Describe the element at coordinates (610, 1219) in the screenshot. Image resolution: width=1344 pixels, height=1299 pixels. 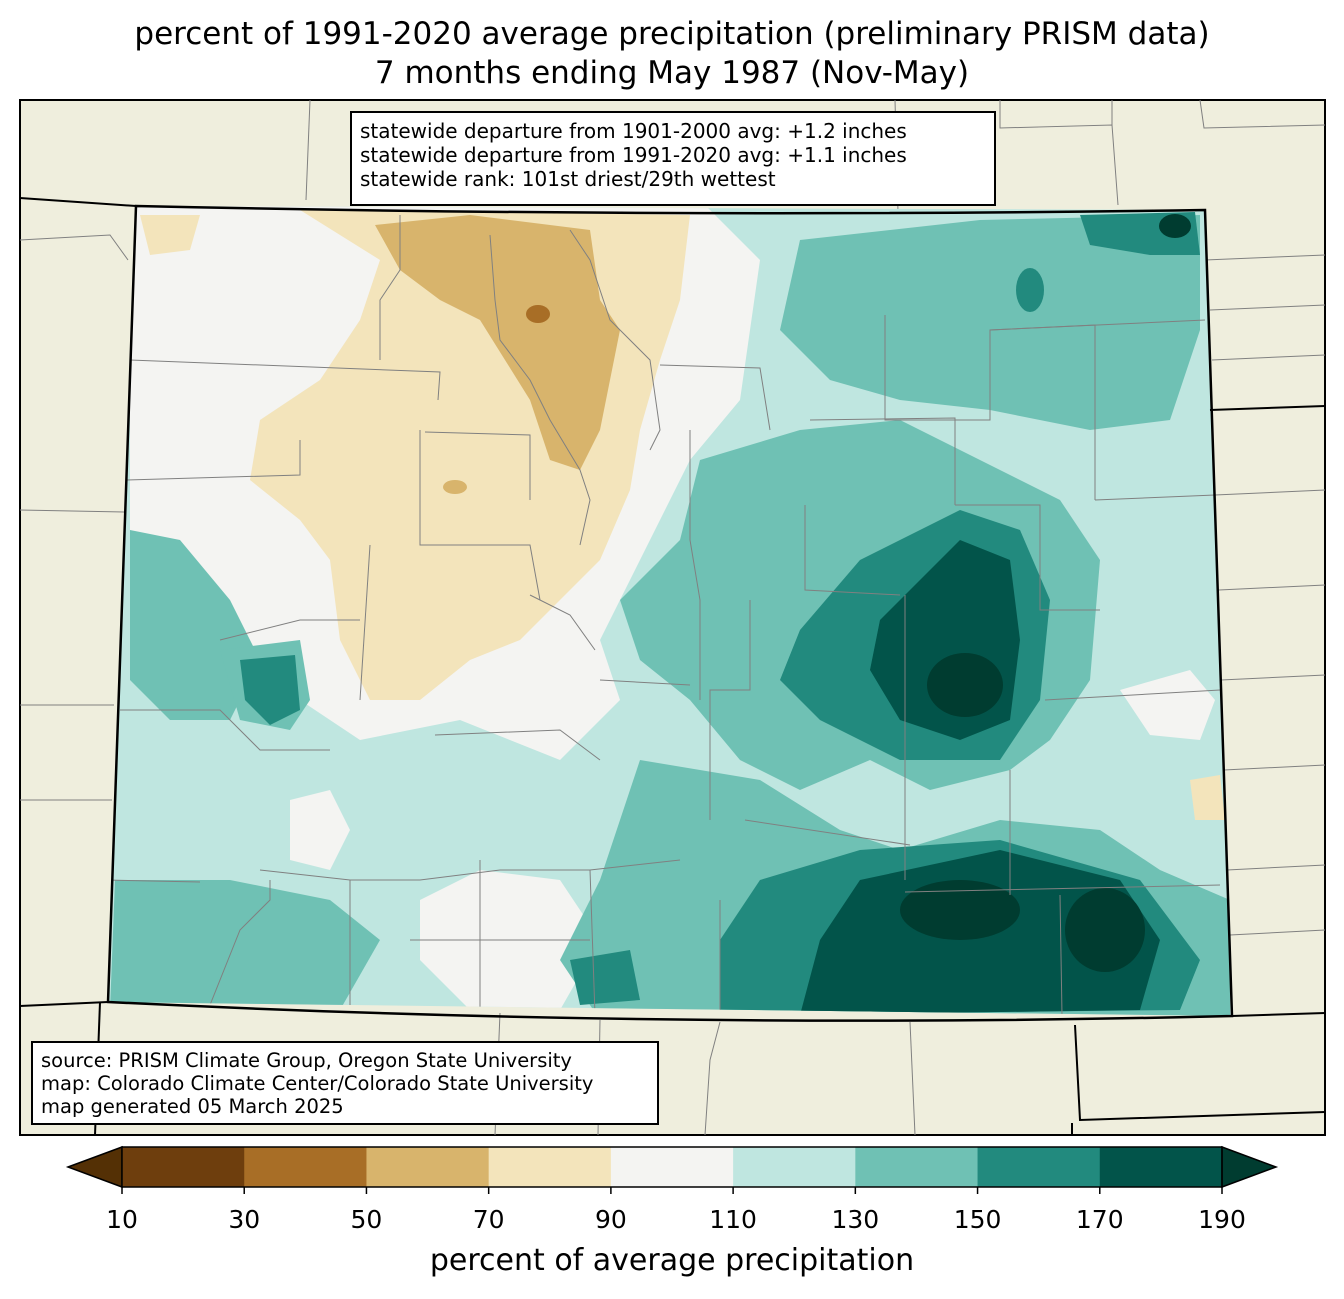
I see `colorbar-tick-label: 90` at that location.